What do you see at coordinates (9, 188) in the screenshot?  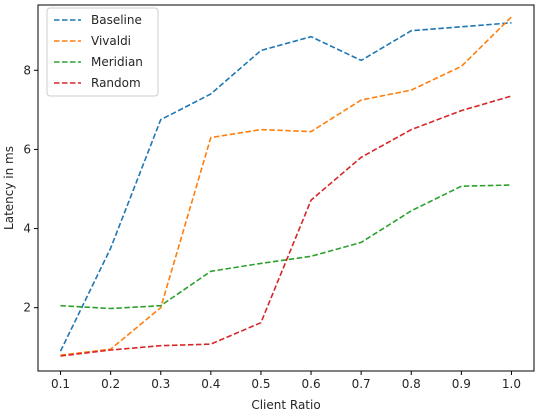 I see `y-axis-label: Latency in ms` at bounding box center [9, 188].